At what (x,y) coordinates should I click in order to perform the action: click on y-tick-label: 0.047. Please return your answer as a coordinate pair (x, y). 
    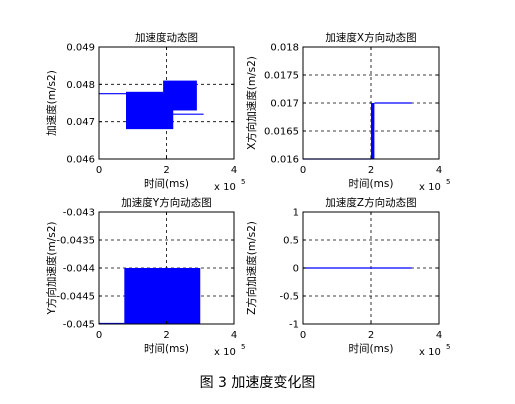
    Looking at the image, I should click on (80, 122).